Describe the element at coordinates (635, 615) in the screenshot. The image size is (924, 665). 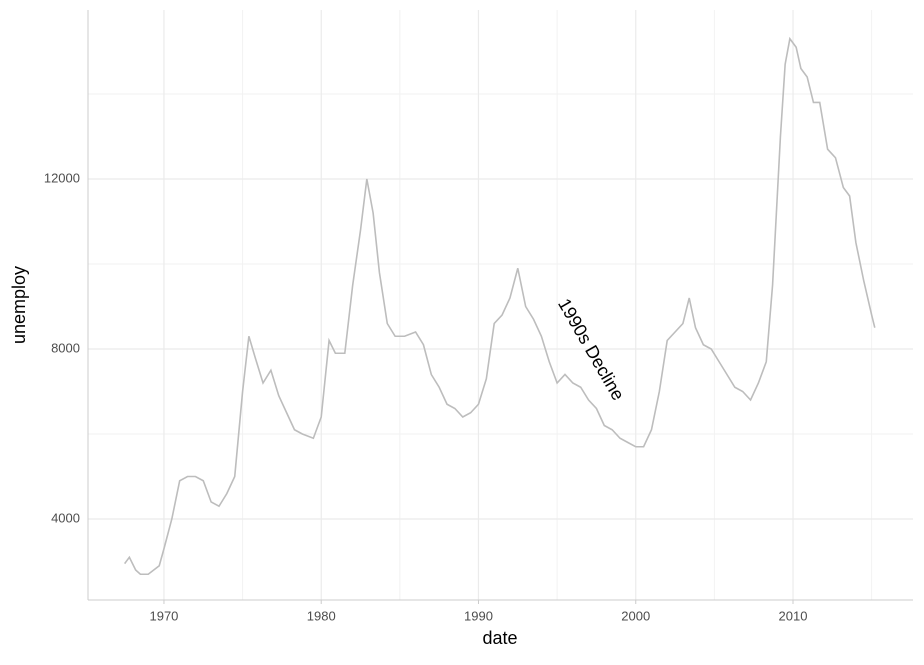
I see `x-tick-label: 2000` at that location.